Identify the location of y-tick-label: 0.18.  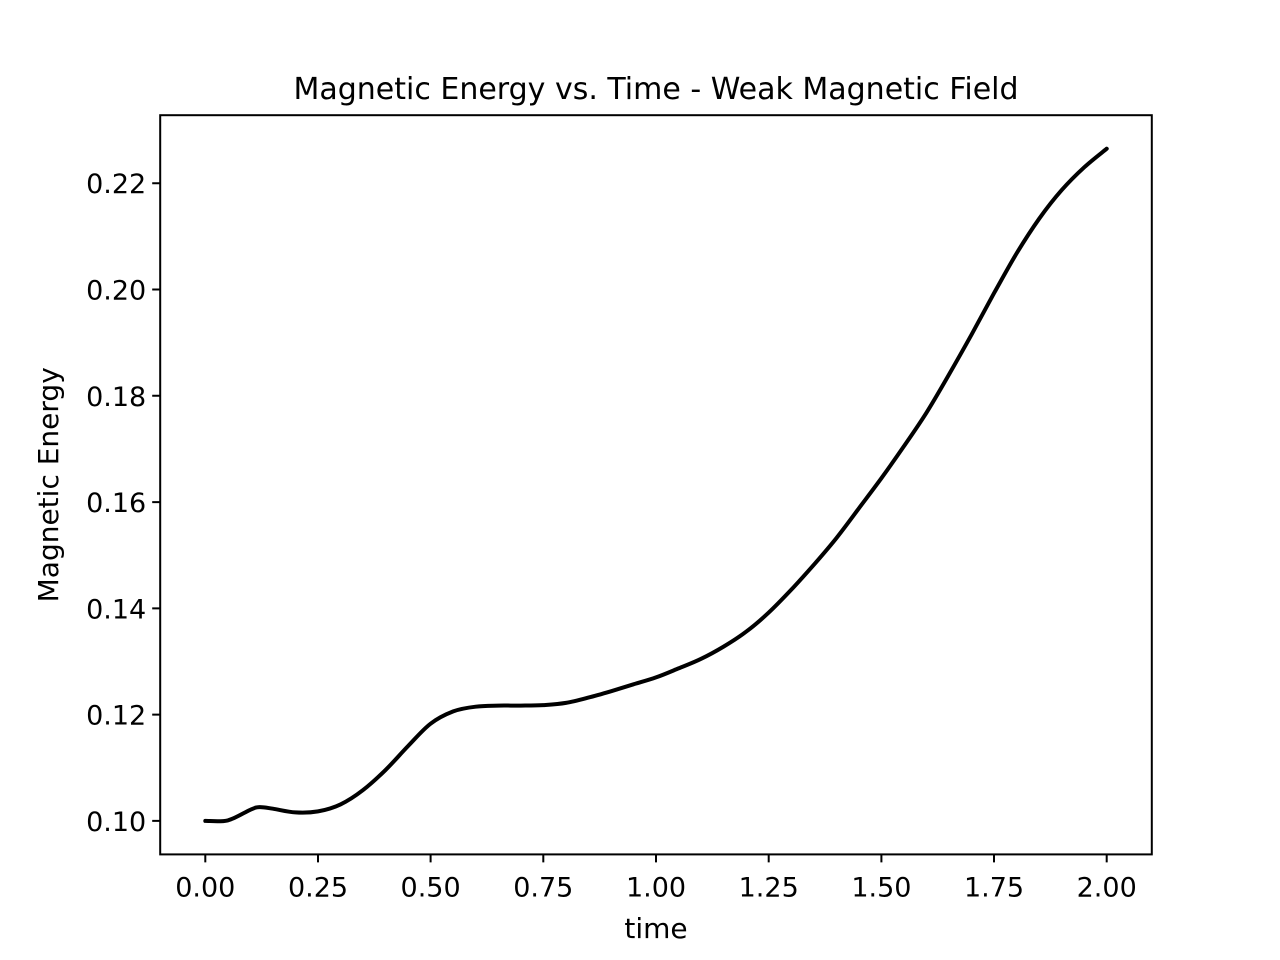
(116, 397).